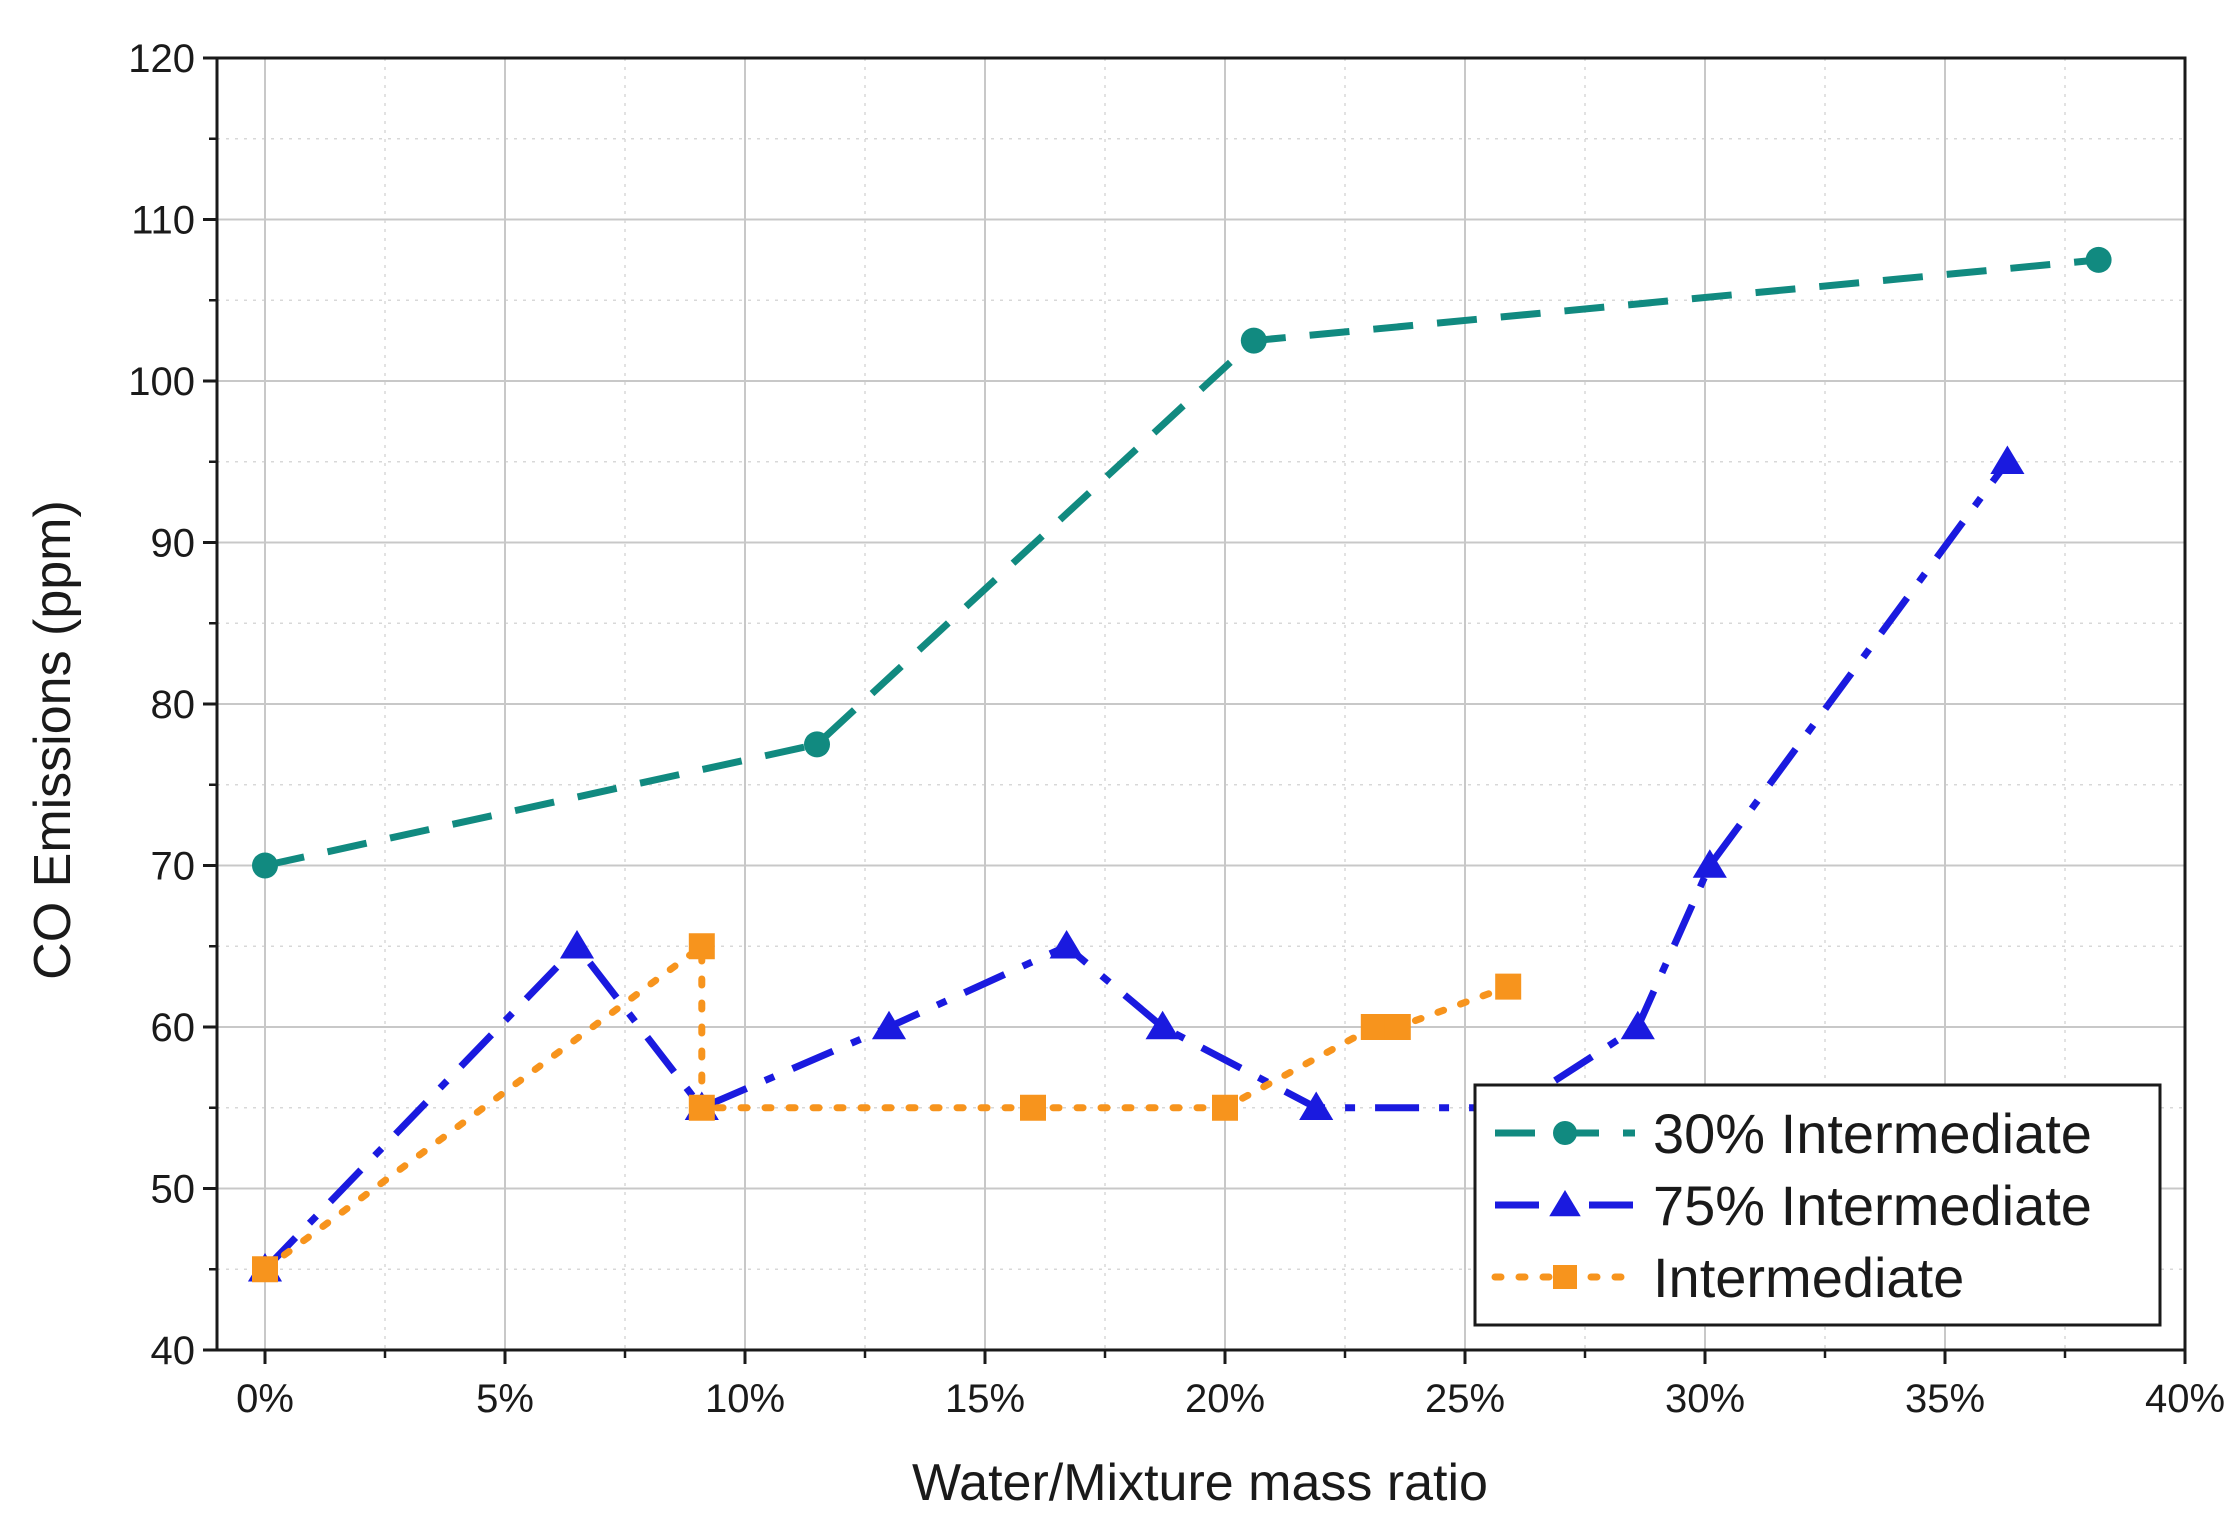 The height and width of the screenshot is (1515, 2230). I want to click on y-tick-label: 80, so click(173, 705).